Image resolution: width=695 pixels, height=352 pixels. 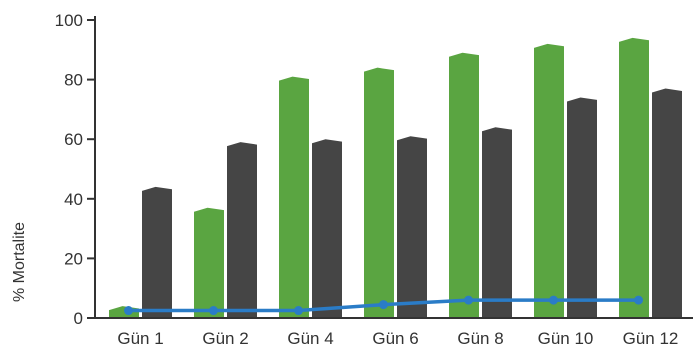 What do you see at coordinates (566, 338) in the screenshot?
I see `x-category-label: Gün 10` at bounding box center [566, 338].